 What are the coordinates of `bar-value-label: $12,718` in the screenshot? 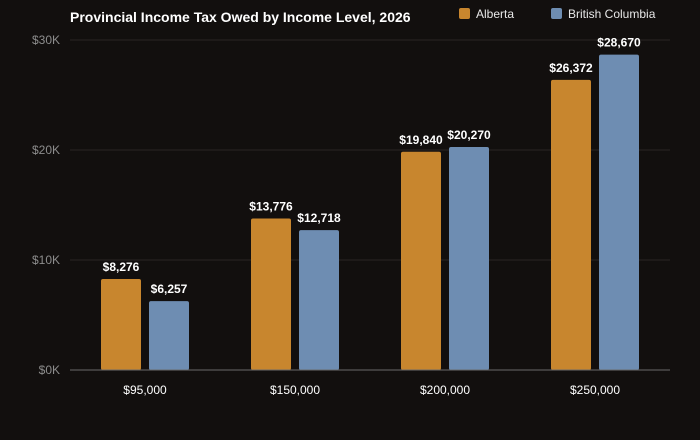 It's located at (319, 218).